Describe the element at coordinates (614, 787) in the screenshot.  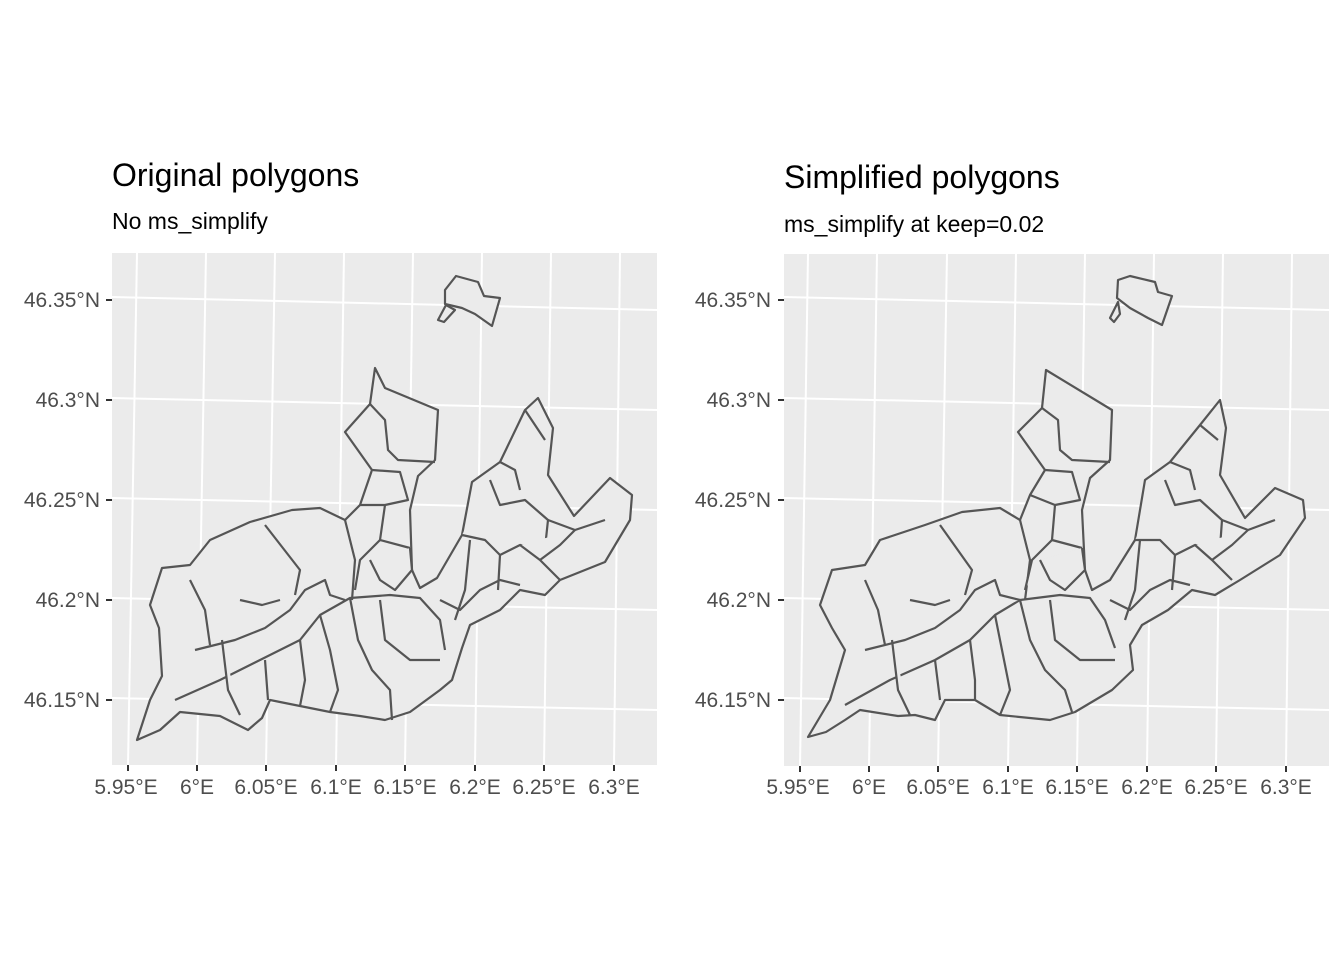
I see `panel-1-x-tick-label: 6.3°E` at that location.